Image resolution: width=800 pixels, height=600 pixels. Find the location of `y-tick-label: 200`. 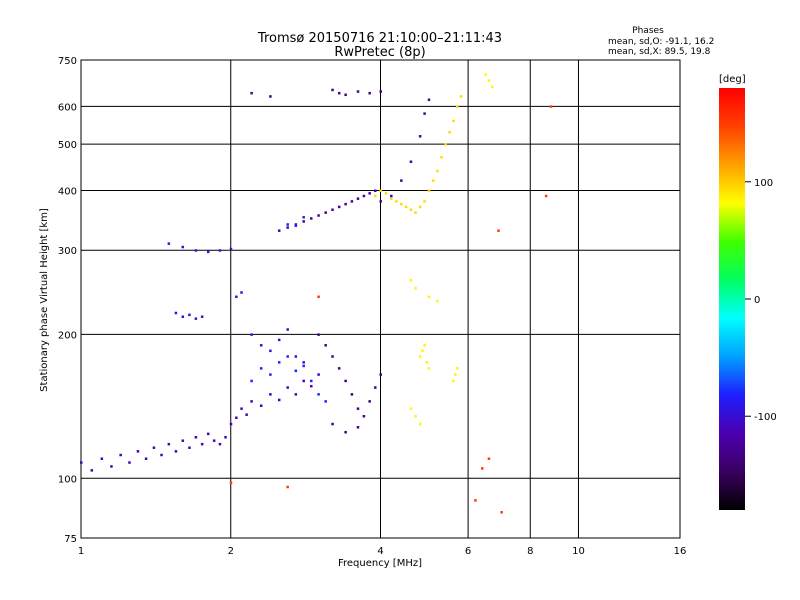

y-tick-label: 200 is located at coordinates (67, 335).